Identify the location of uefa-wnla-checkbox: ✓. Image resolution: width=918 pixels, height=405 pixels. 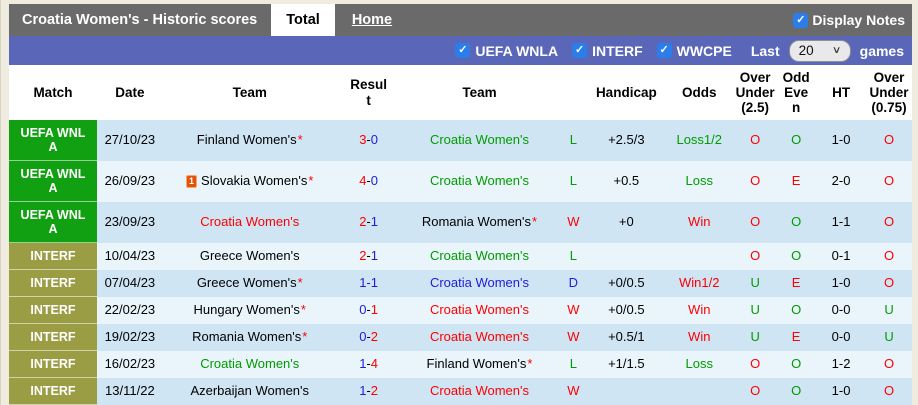
(463, 50).